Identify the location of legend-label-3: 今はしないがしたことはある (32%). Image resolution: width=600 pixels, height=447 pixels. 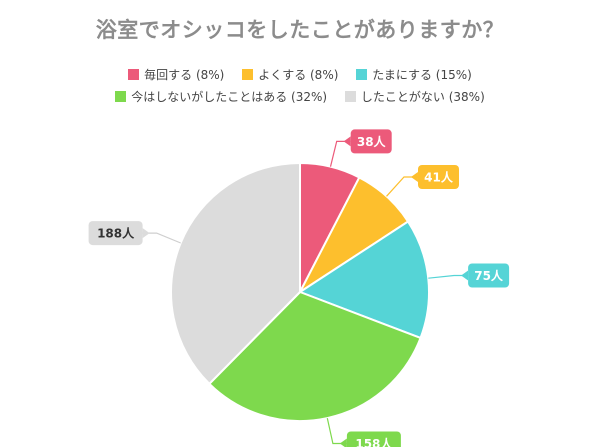
(229, 97).